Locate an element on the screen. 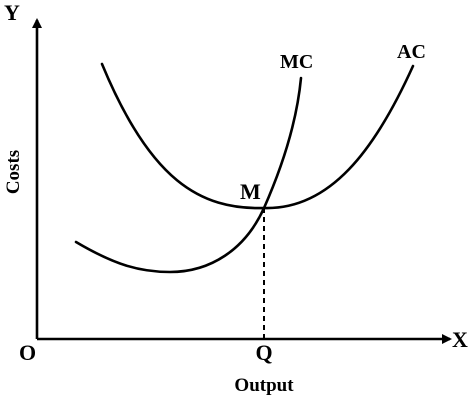 The width and height of the screenshot is (472, 401). mc-curve-label: MC is located at coordinates (296, 62).